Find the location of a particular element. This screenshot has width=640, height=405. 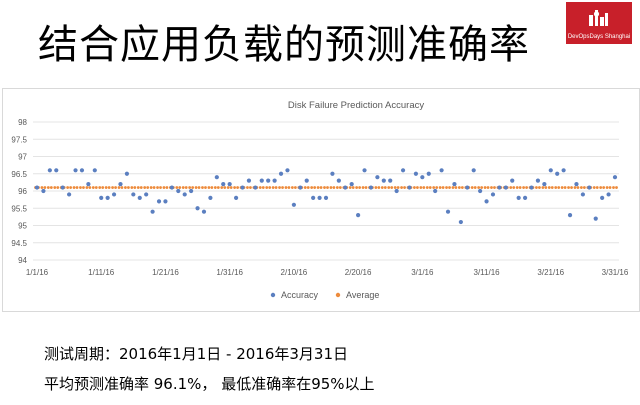

x-tick-label: 3/11/16 is located at coordinates (487, 272).